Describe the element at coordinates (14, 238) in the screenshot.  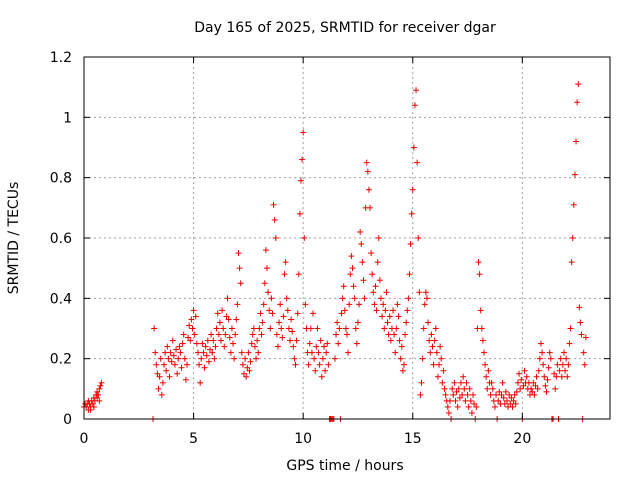
I see `y-axis-label: SRMTID / TECUs` at that location.